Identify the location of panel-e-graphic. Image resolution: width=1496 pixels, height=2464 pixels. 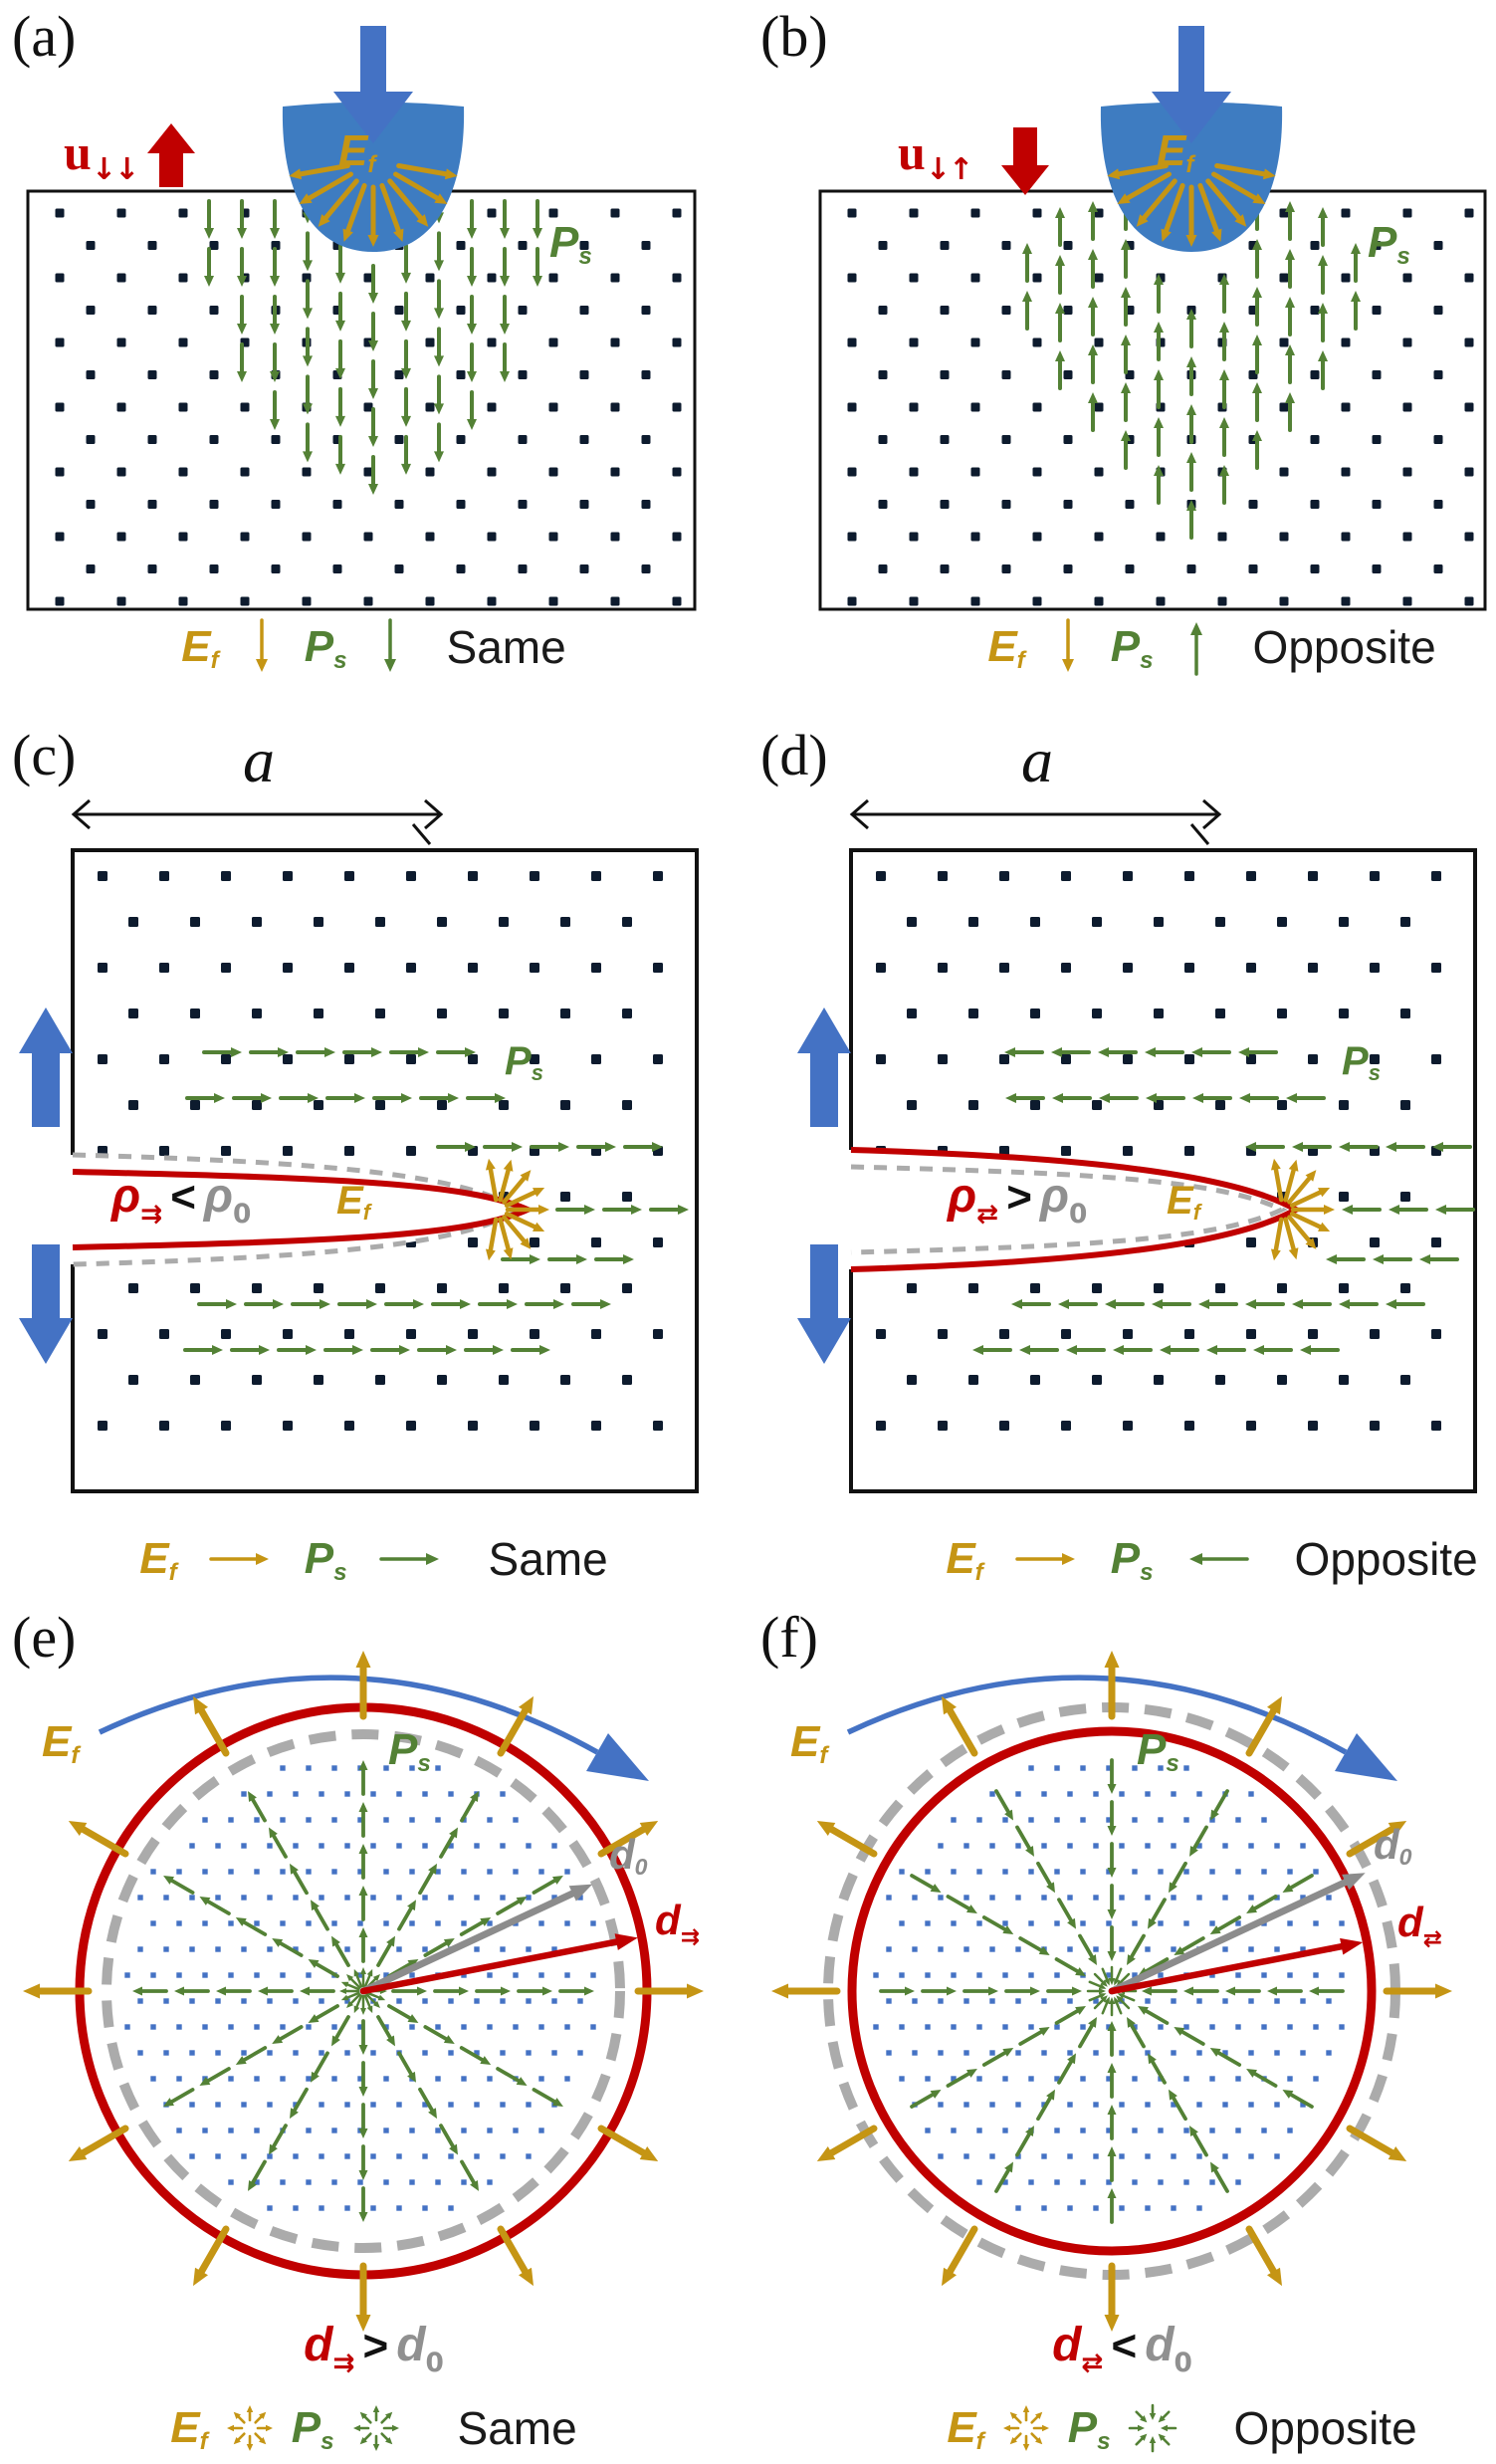
(363, 1992).